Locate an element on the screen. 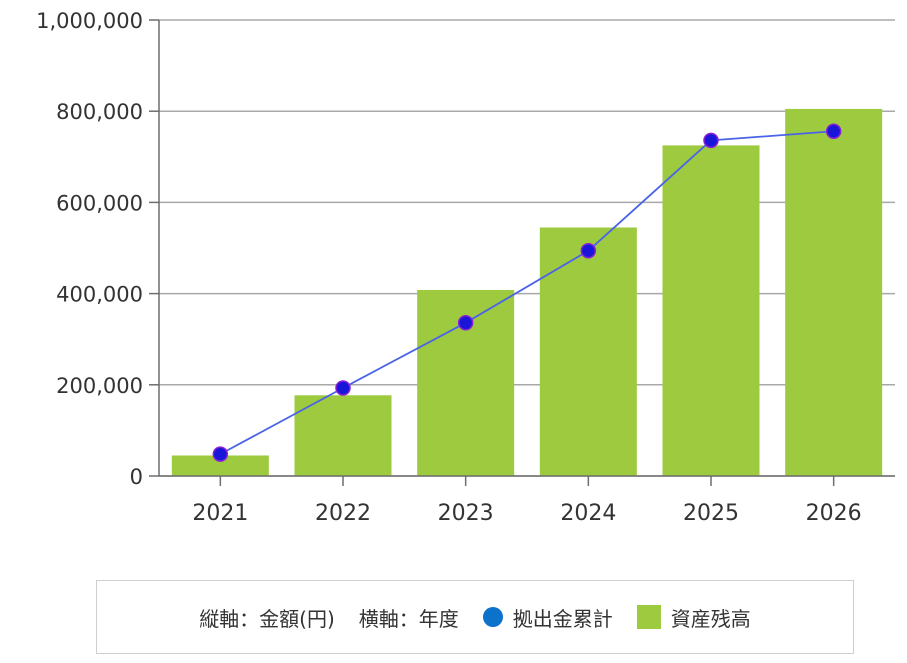  x-tick-label: 2021 is located at coordinates (220, 513).